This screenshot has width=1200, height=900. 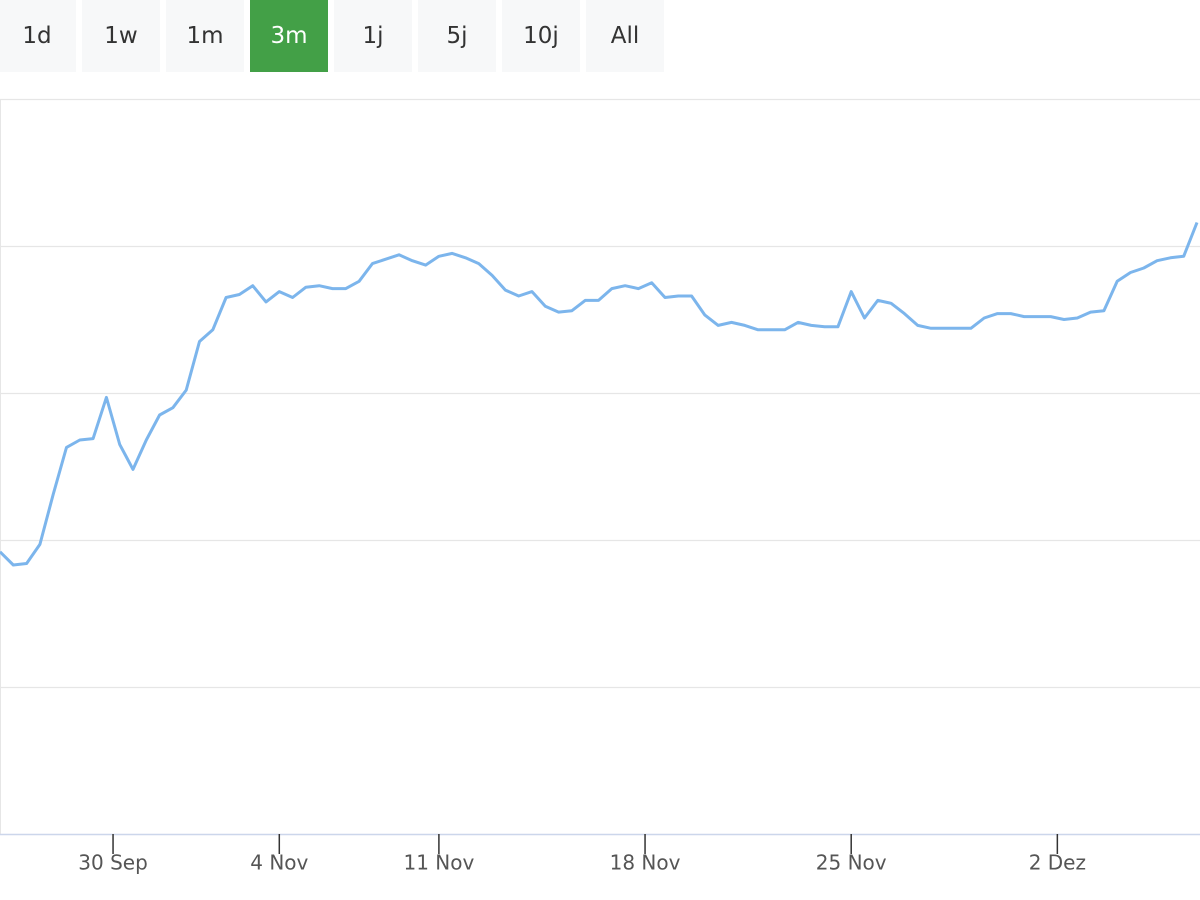 I want to click on range-button: All, so click(x=625, y=36).